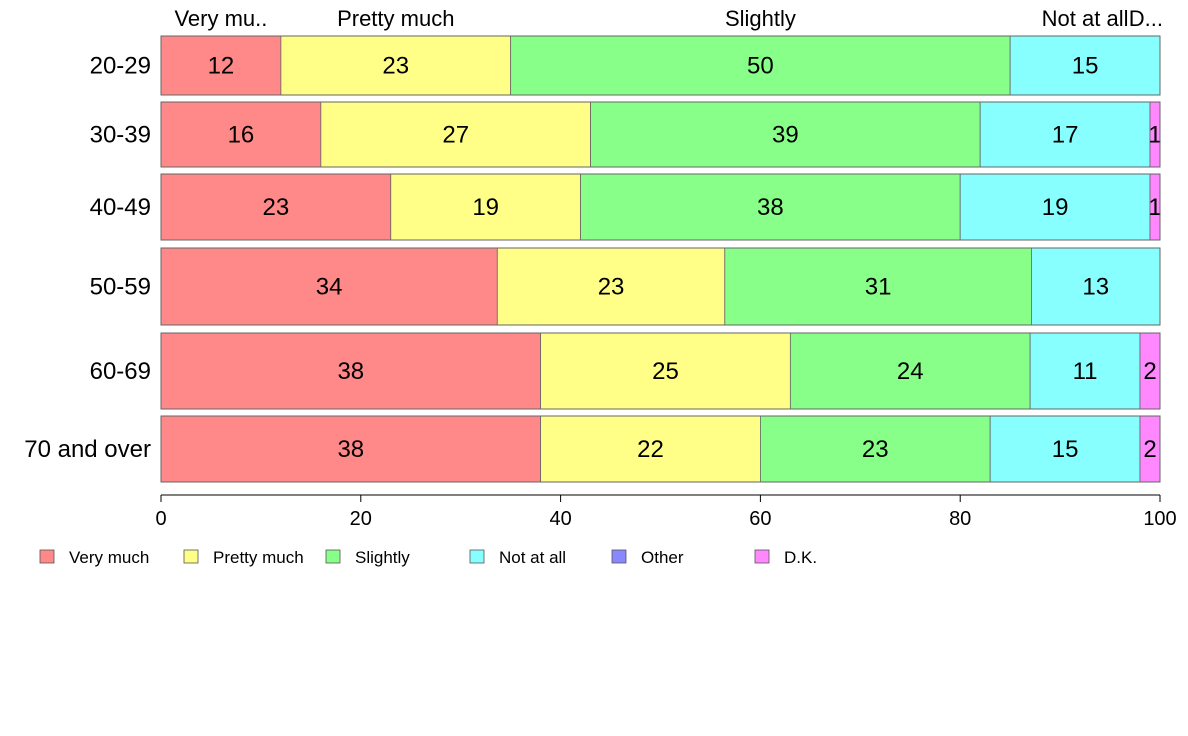  Describe the element at coordinates (120, 135) in the screenshot. I see `category-label: 30-39` at that location.